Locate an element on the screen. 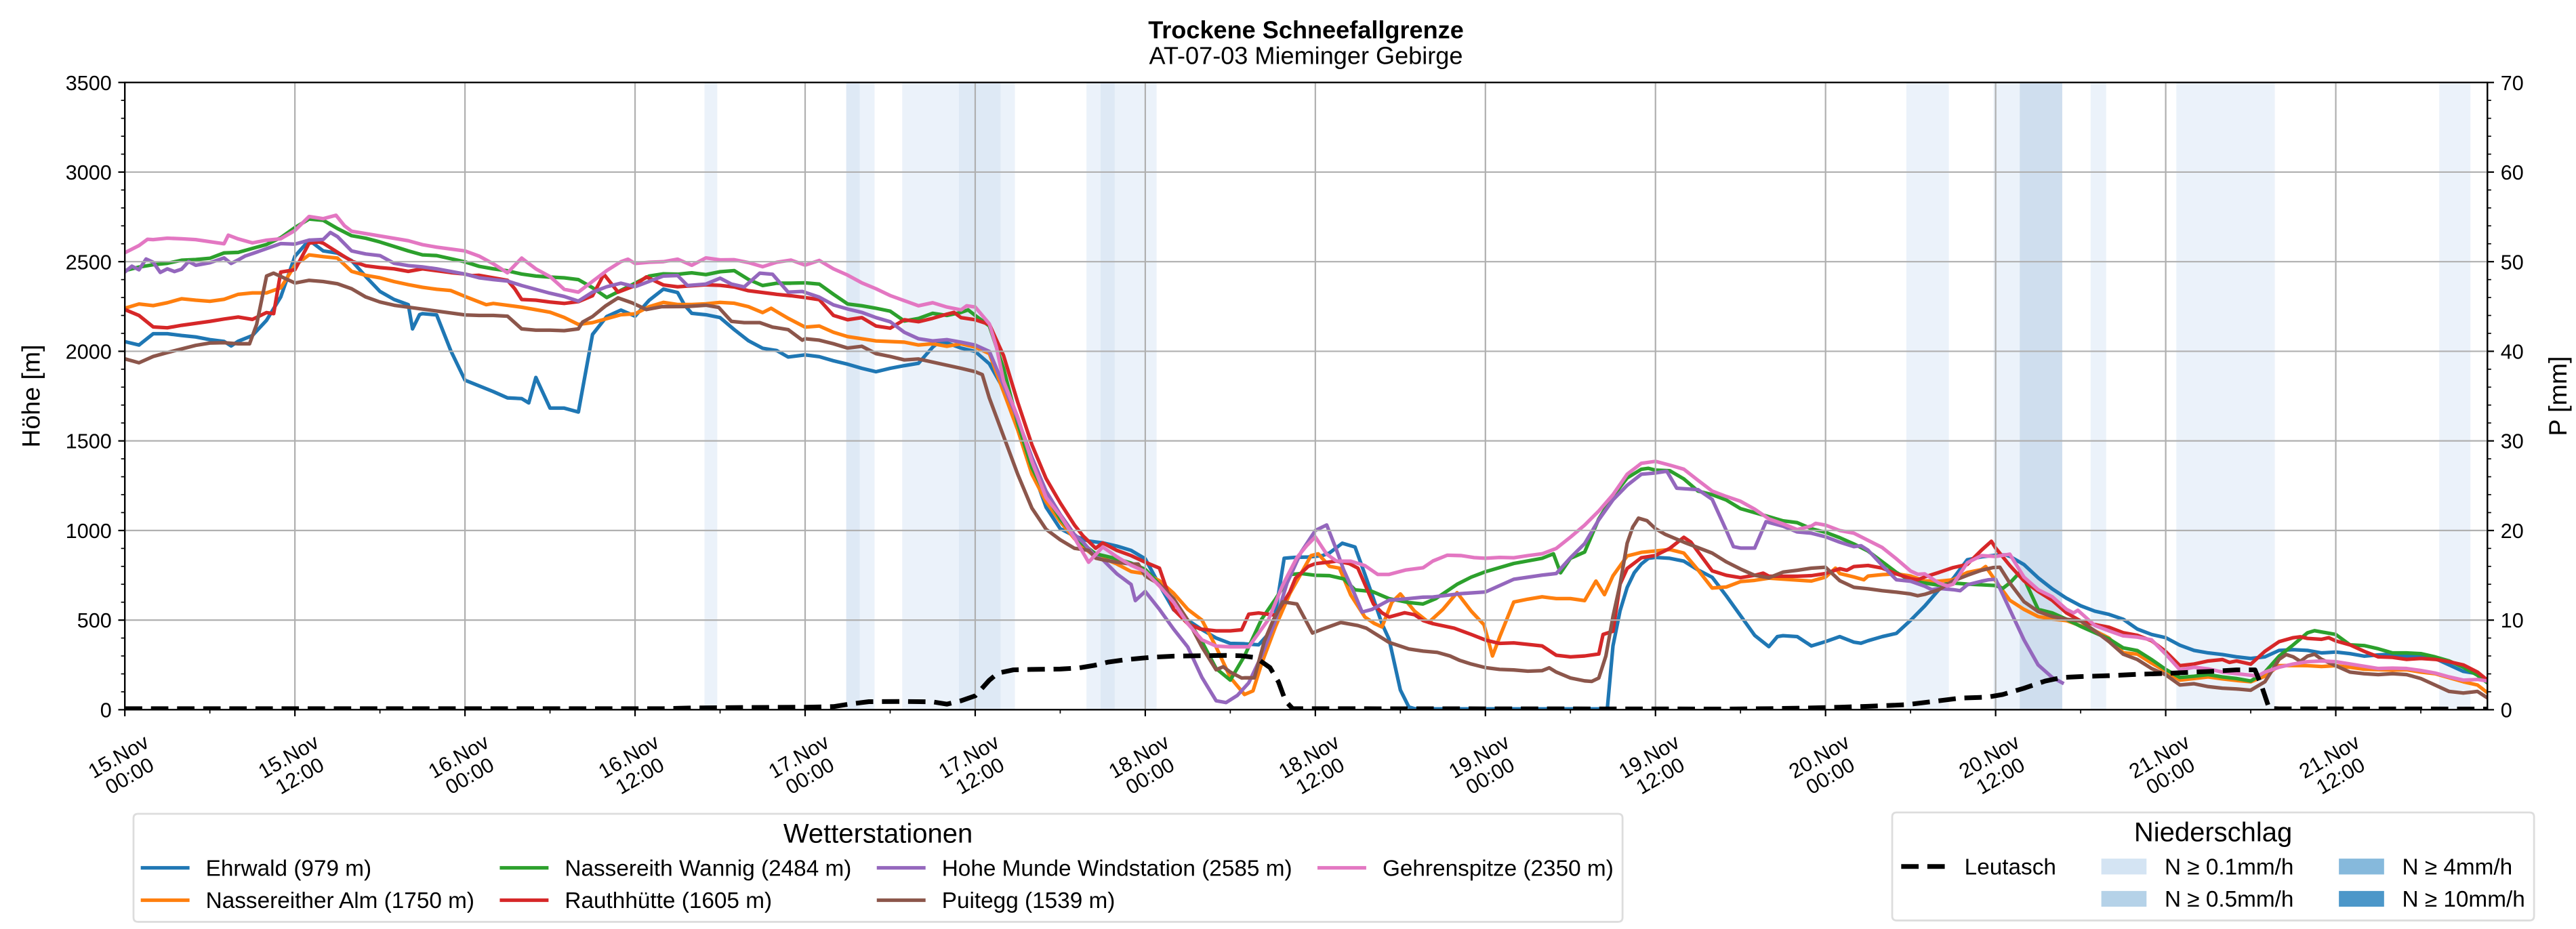 The height and width of the screenshot is (929, 2576). svg-text: Rauthhütte (1605 m) is located at coordinates (669, 900).